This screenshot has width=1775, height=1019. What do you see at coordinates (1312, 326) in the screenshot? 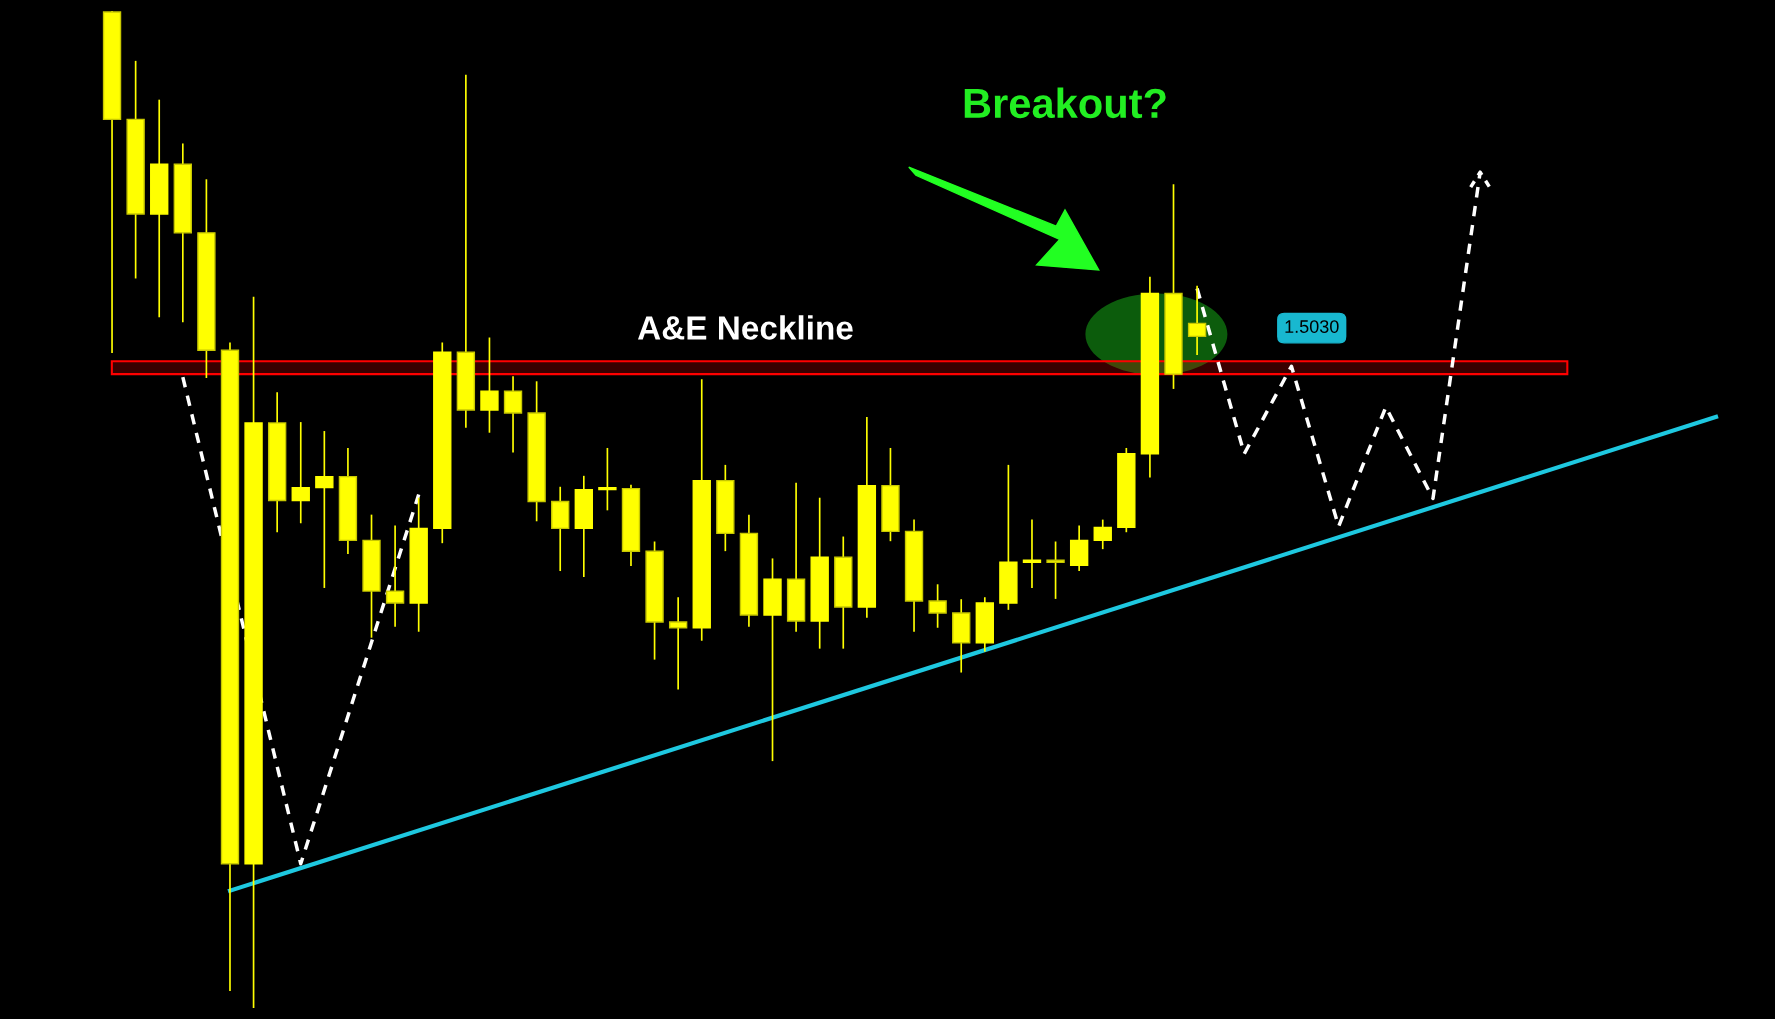
I see `annotation: 1.5030` at bounding box center [1312, 326].